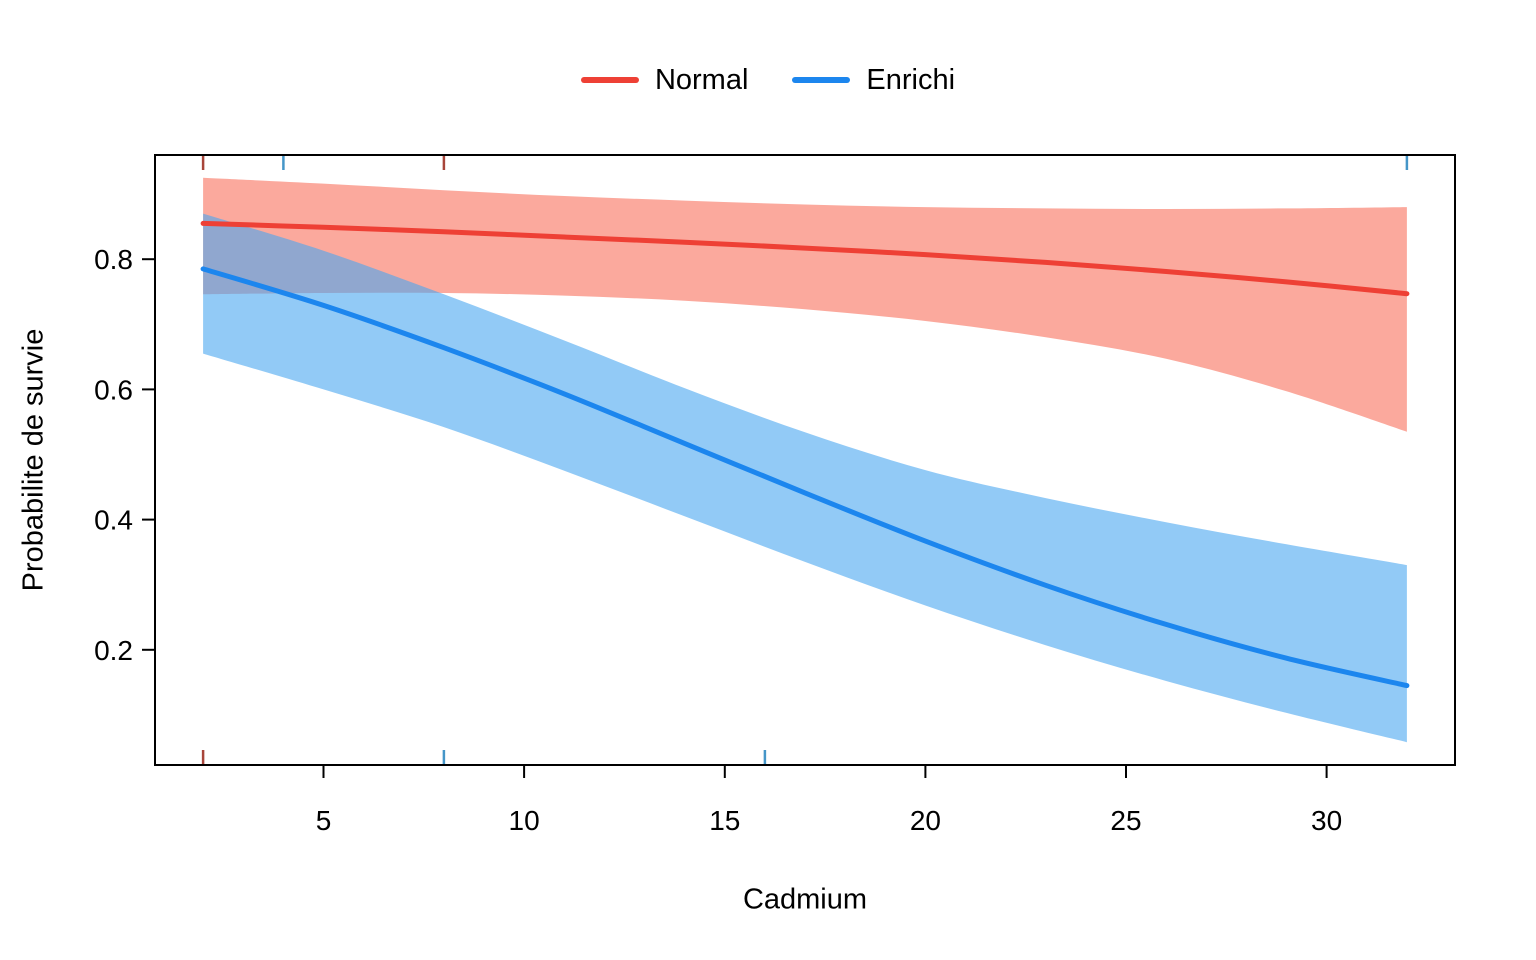  I want to click on legend-label-normal: Normal, so click(701, 79).